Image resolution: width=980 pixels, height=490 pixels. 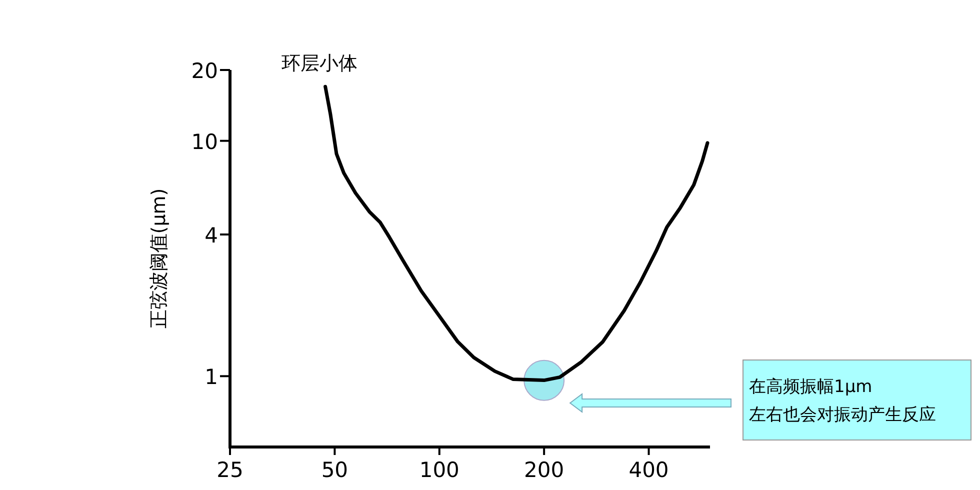 I want to click on x-tick-label: 25, so click(x=230, y=470).